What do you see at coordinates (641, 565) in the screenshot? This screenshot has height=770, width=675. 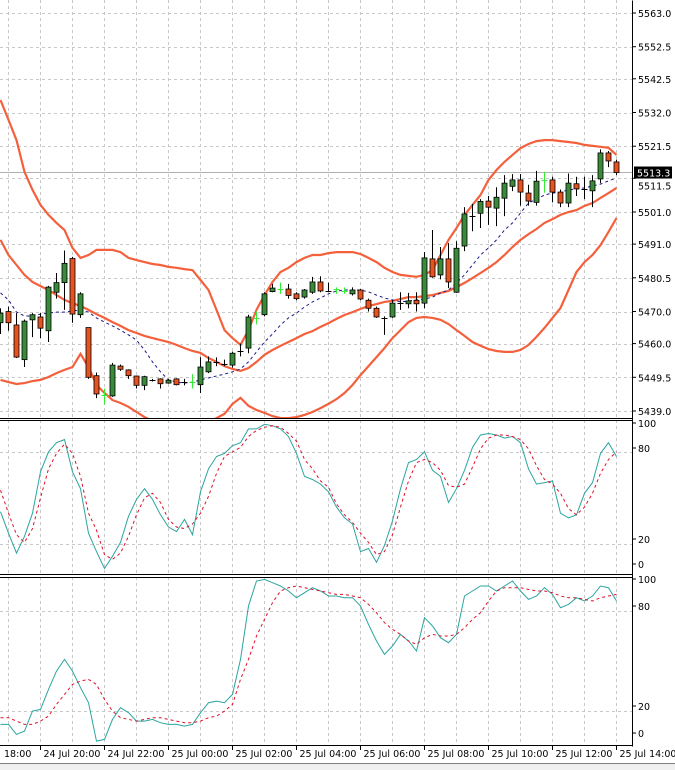 I see `oscillator-1-axis-label: 0` at bounding box center [641, 565].